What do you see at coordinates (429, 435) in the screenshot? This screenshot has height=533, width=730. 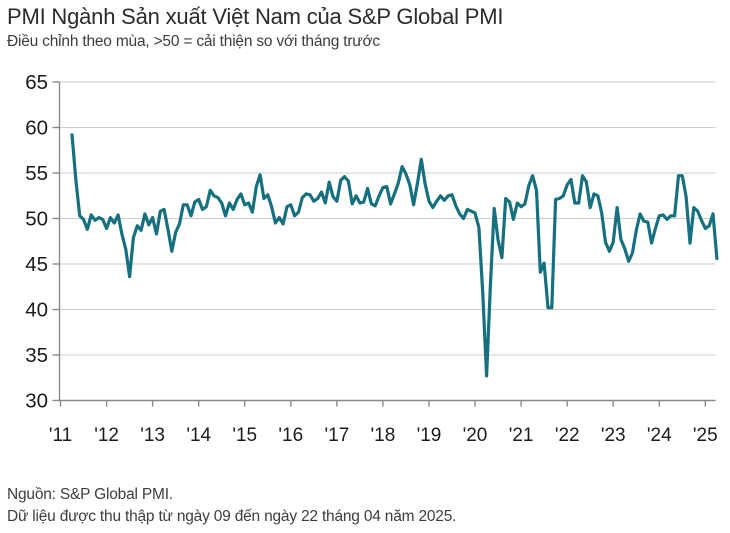 I see `svg-text: '19` at bounding box center [429, 435].